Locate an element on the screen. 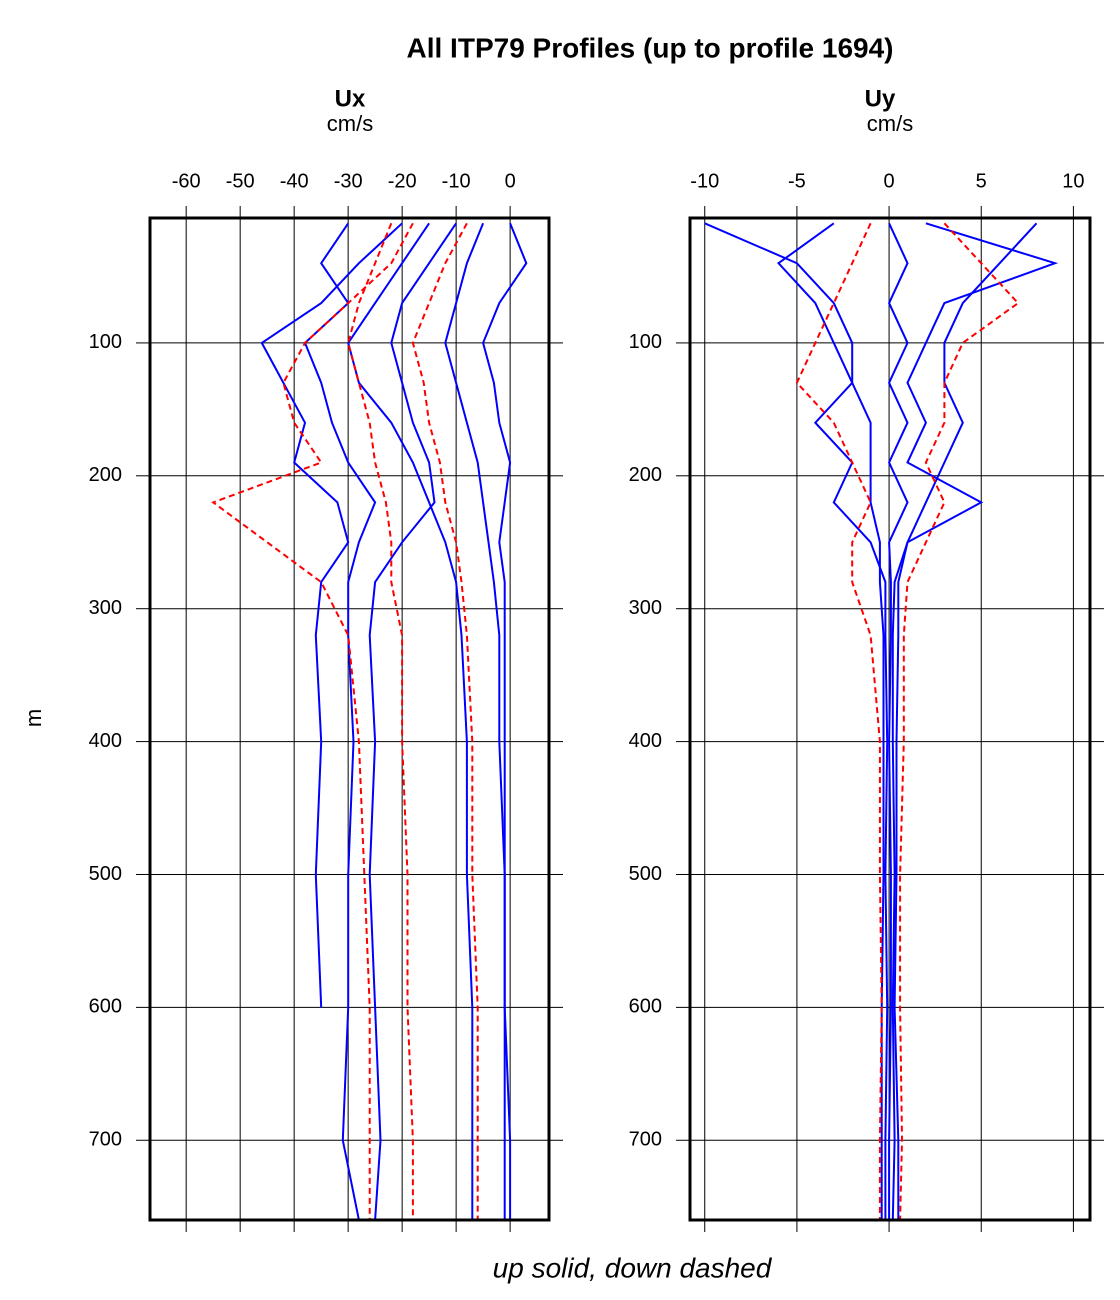 This screenshot has width=1120, height=1300. x-tick-label: -50 is located at coordinates (240, 181).